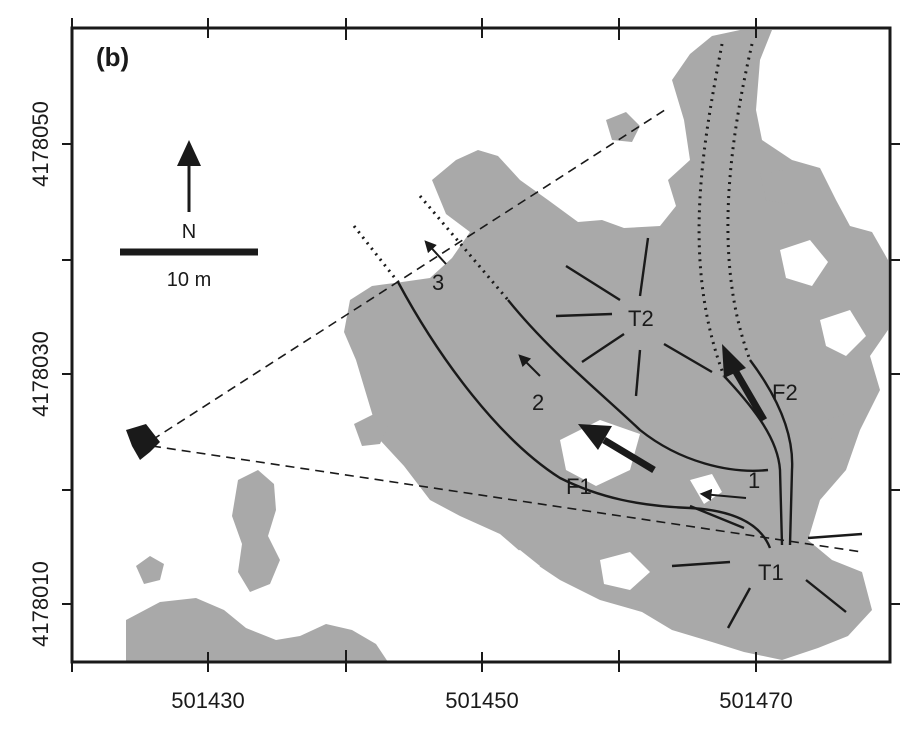 The height and width of the screenshot is (730, 924). Describe the element at coordinates (771, 572) in the screenshot. I see `label-t1: T1` at that location.